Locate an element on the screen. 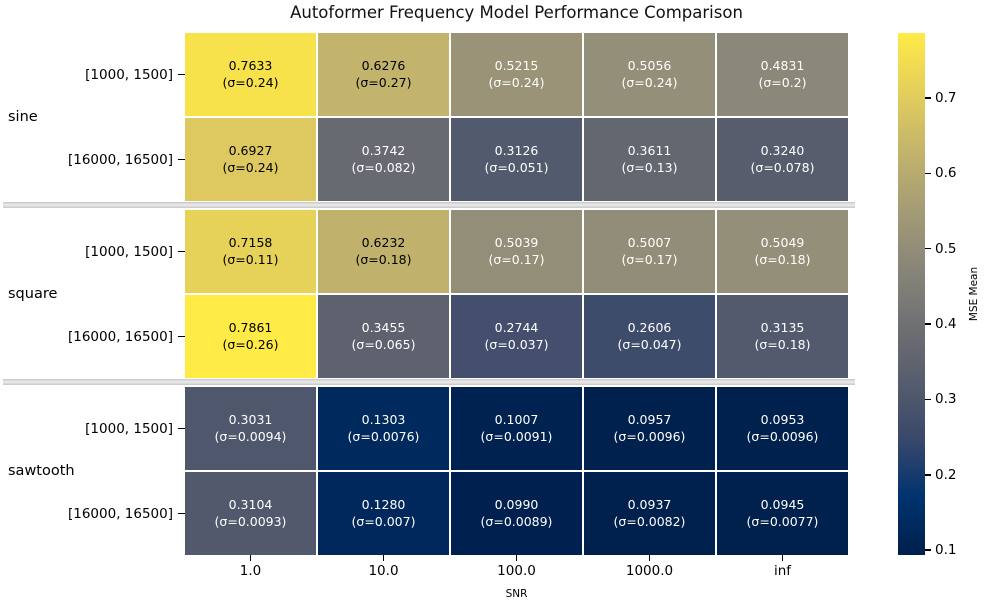  cell-mse-value: 0.3126 is located at coordinates (516, 151).